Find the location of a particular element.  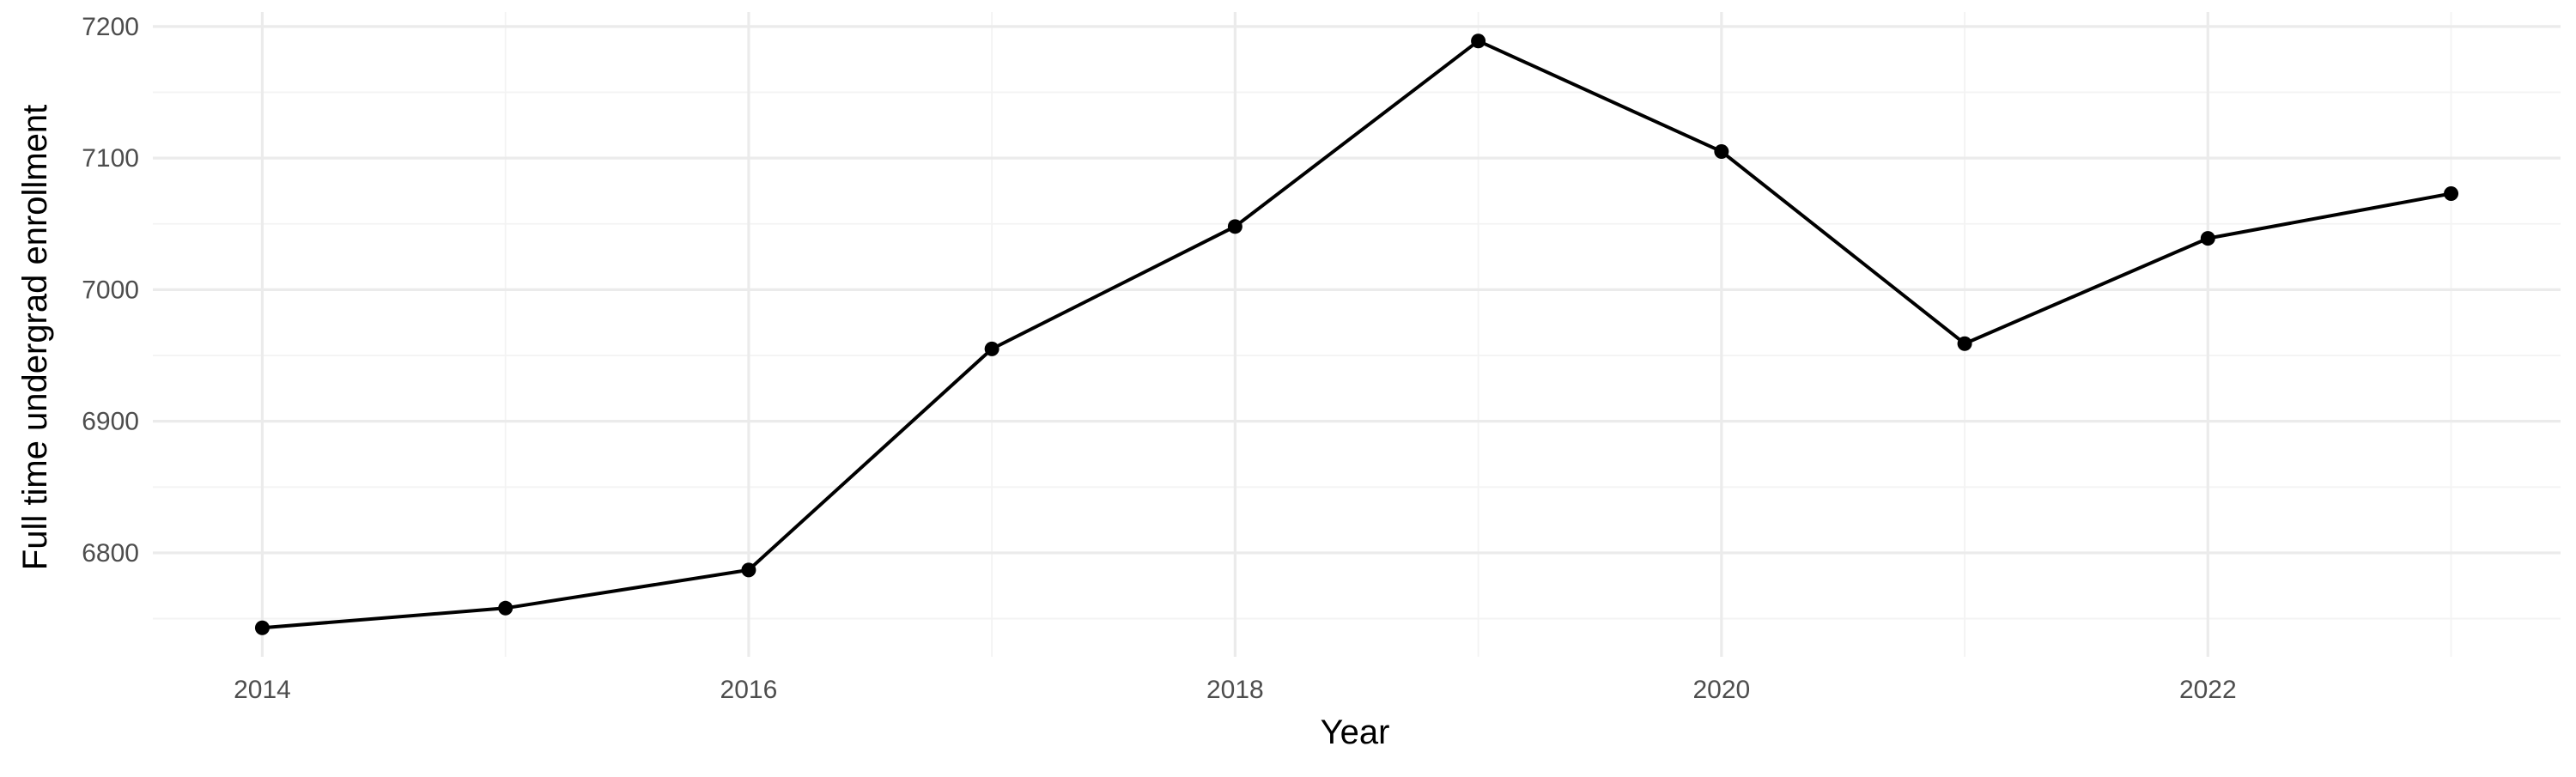

y-axis: 6800 6900 7000 7100 7200 is located at coordinates (111, 290).